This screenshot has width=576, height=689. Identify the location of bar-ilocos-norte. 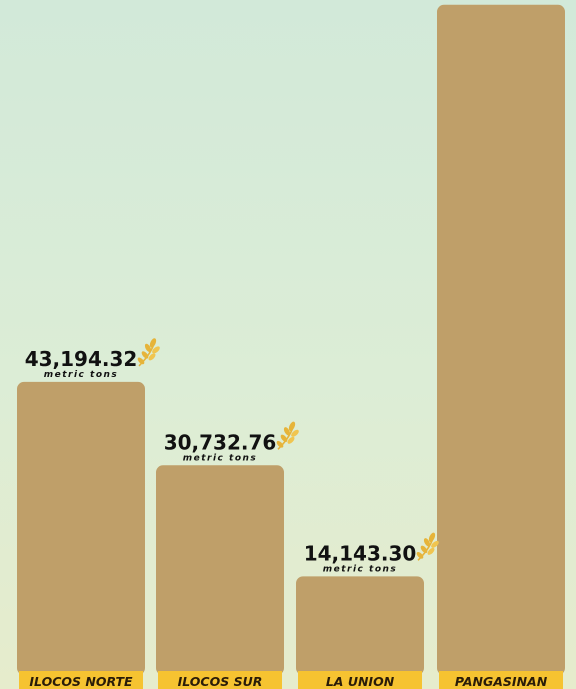
(81, 528).